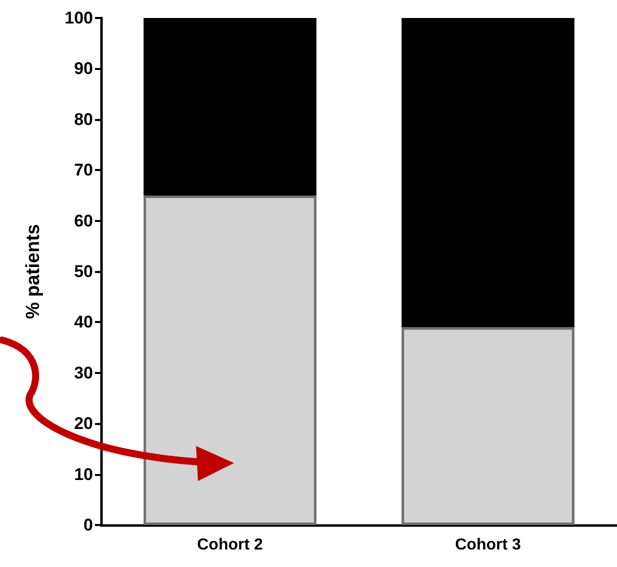 Image resolution: width=617 pixels, height=567 pixels. I want to click on y-tick-label: 100, so click(78, 18).